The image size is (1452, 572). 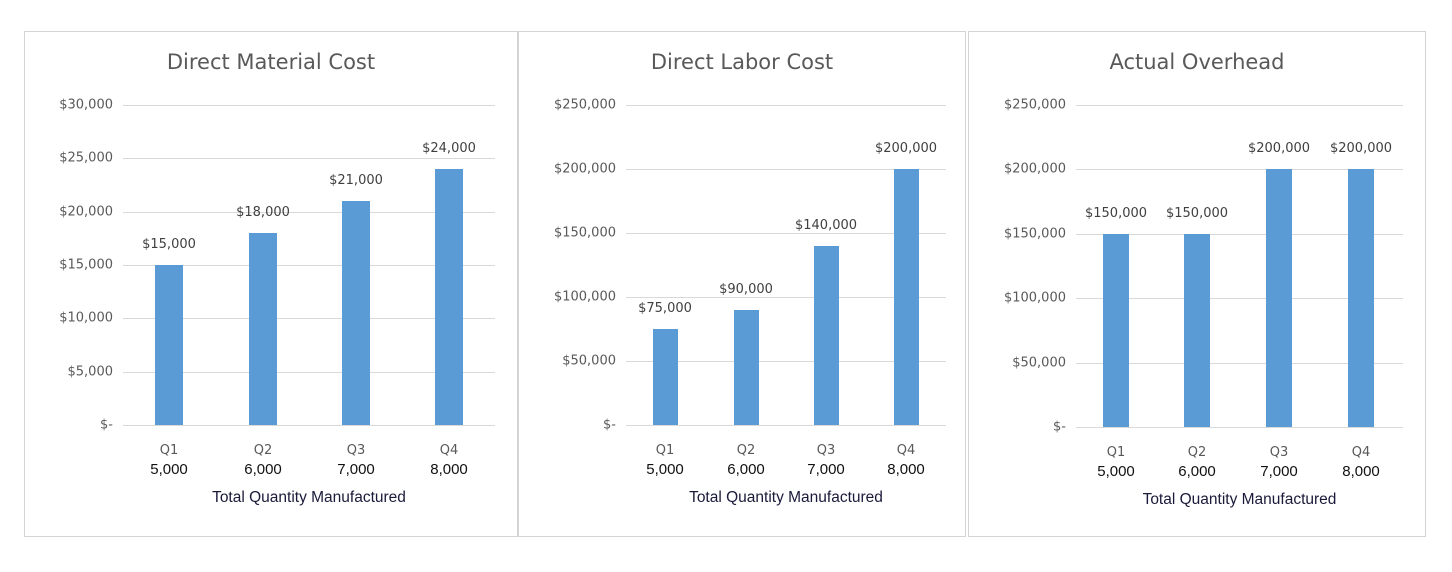 I want to click on data-label: $21,000, so click(x=356, y=180).